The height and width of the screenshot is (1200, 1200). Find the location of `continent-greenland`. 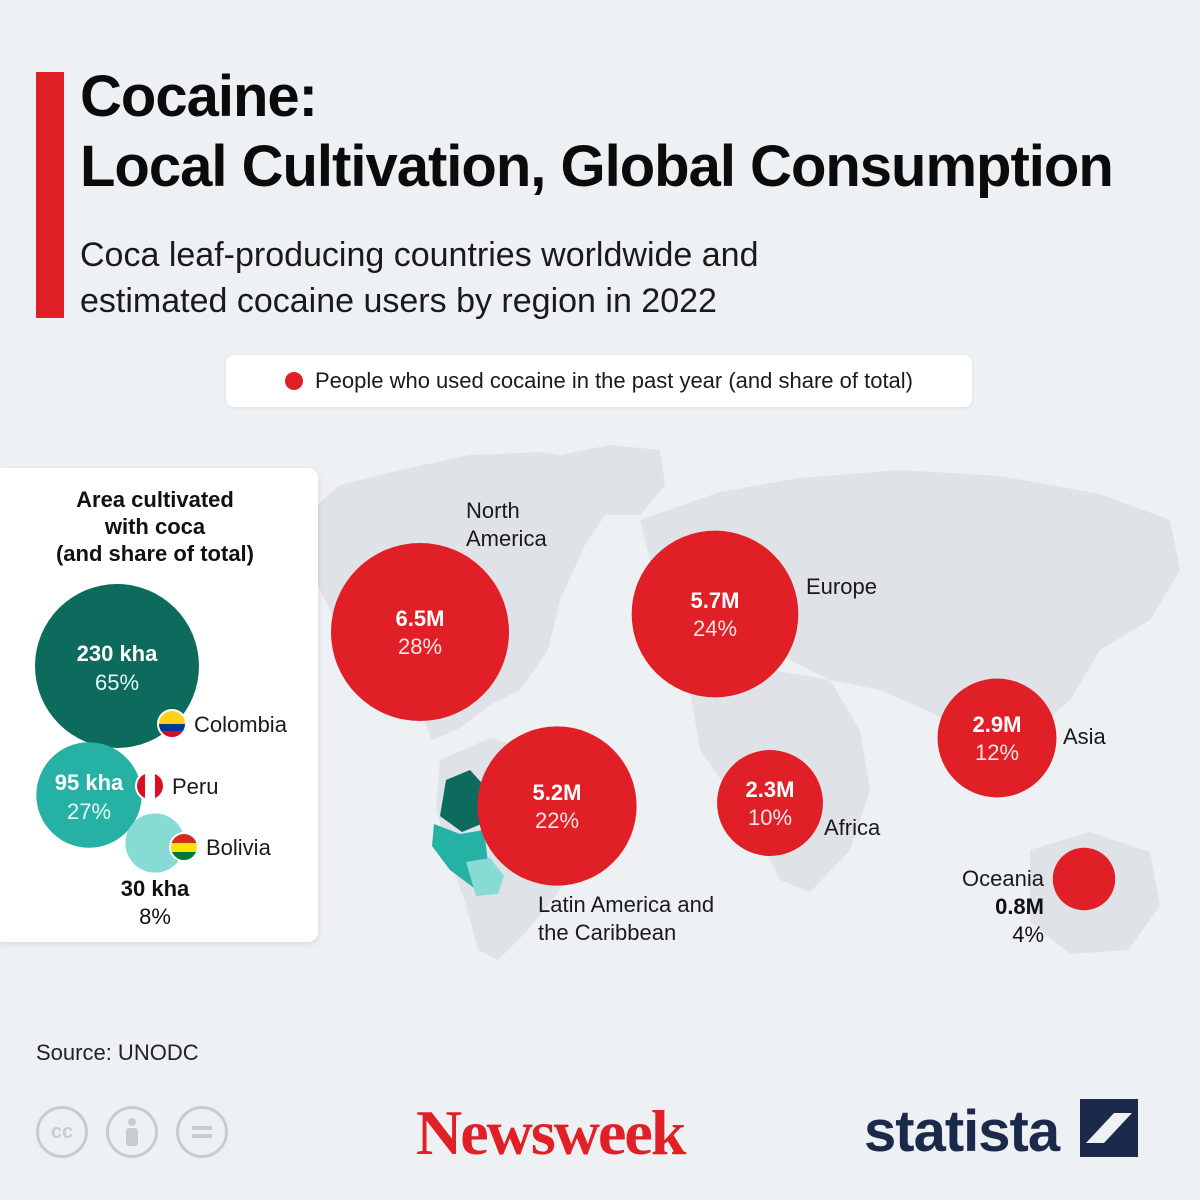

continent-greenland is located at coordinates (612, 480).